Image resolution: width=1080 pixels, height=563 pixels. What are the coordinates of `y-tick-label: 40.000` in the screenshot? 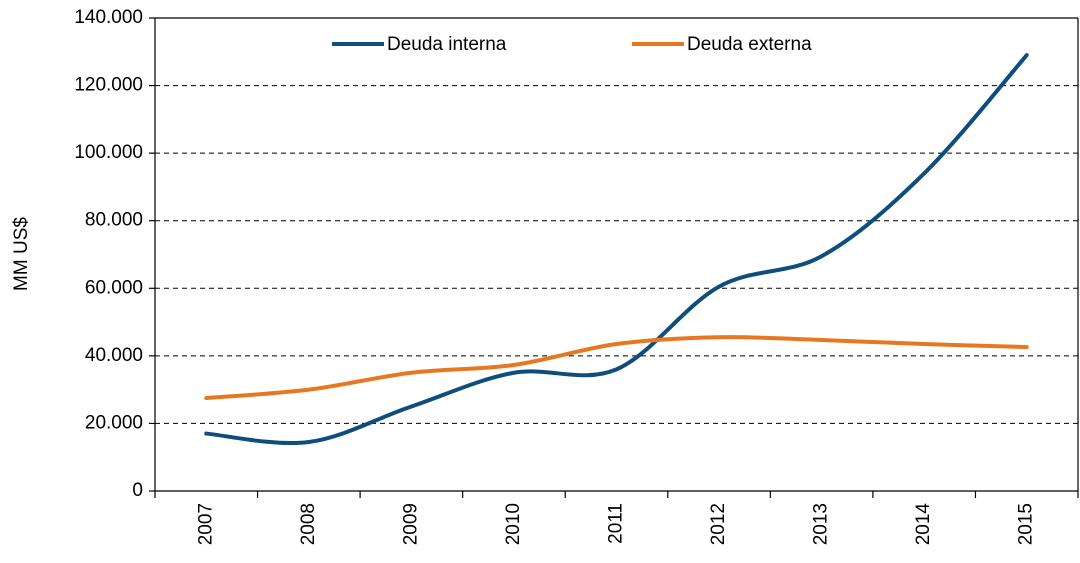 It's located at (114, 355).